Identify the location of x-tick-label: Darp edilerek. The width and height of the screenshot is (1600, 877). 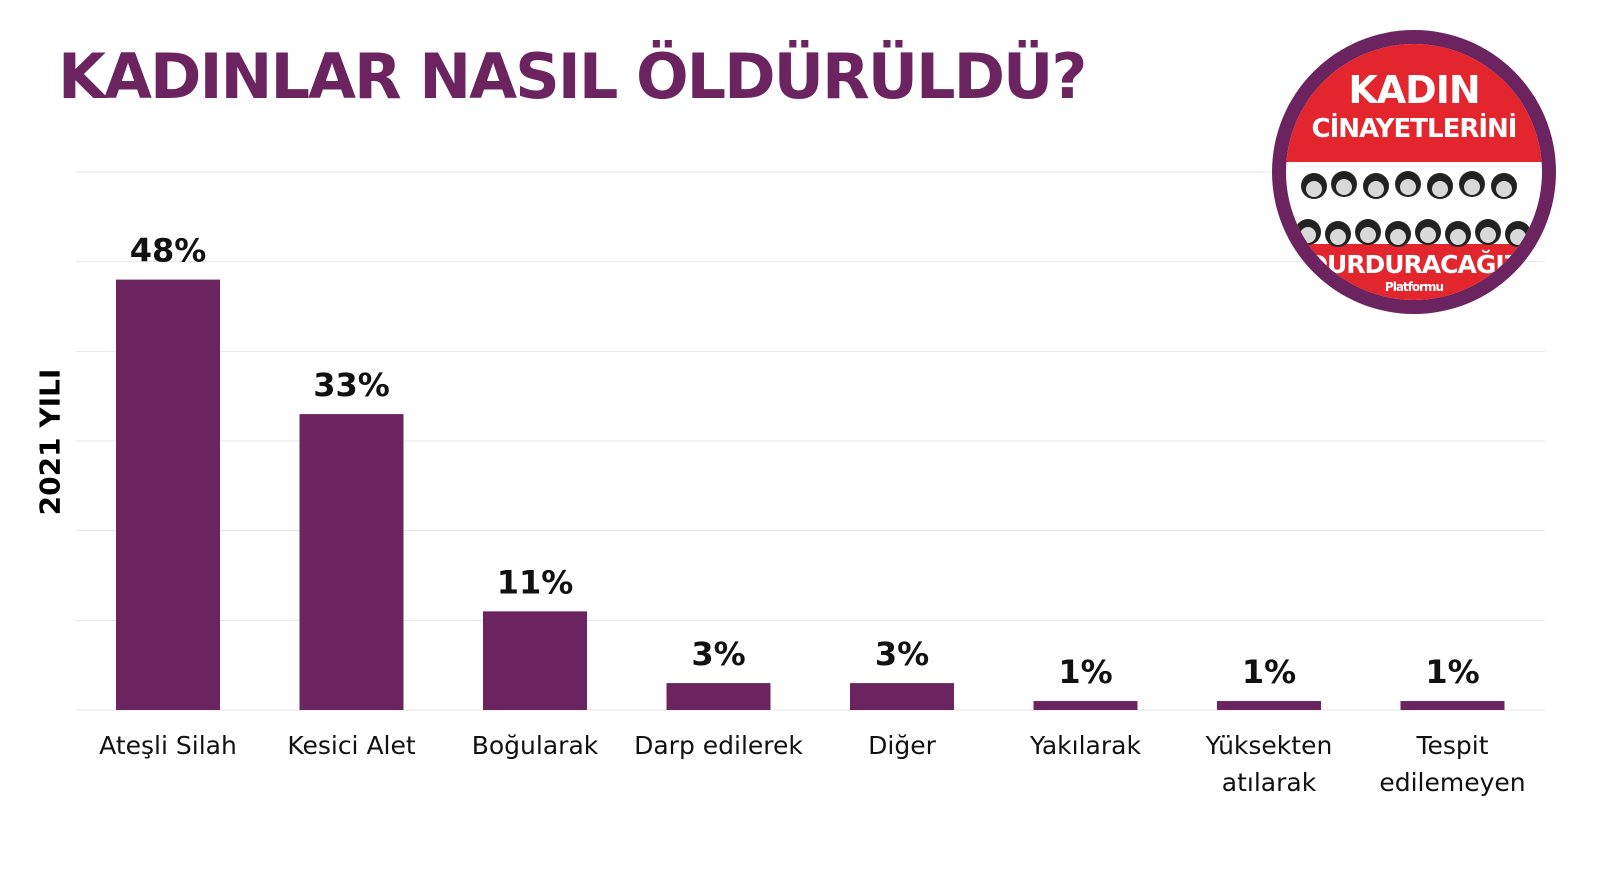
(718, 745).